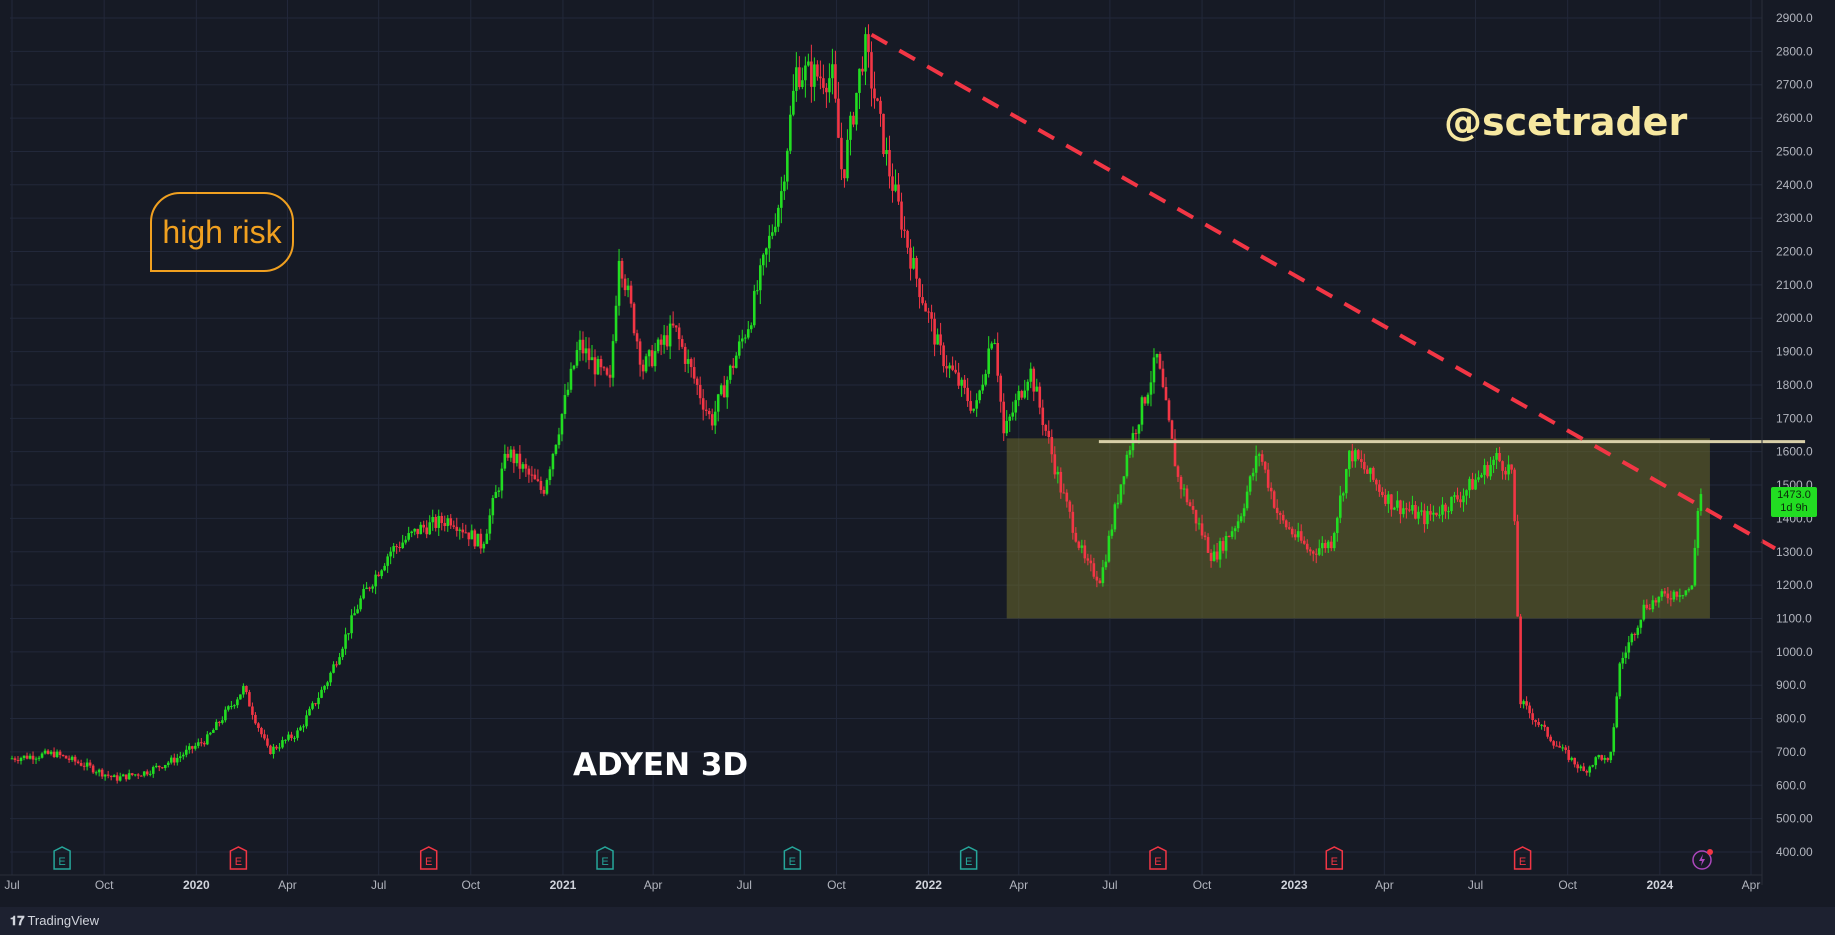 This screenshot has height=935, width=1835. Describe the element at coordinates (1794, 452) in the screenshot. I see `price-axis-label: 1600.0` at that location.